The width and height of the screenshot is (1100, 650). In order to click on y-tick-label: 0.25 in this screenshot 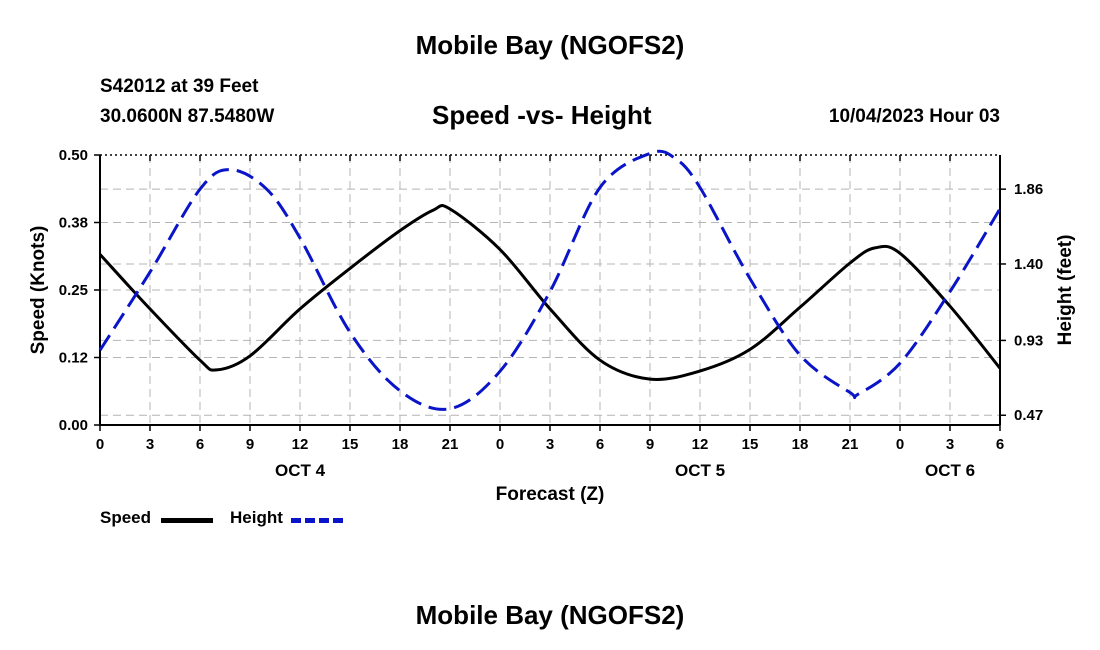, I will do `click(73, 290)`.